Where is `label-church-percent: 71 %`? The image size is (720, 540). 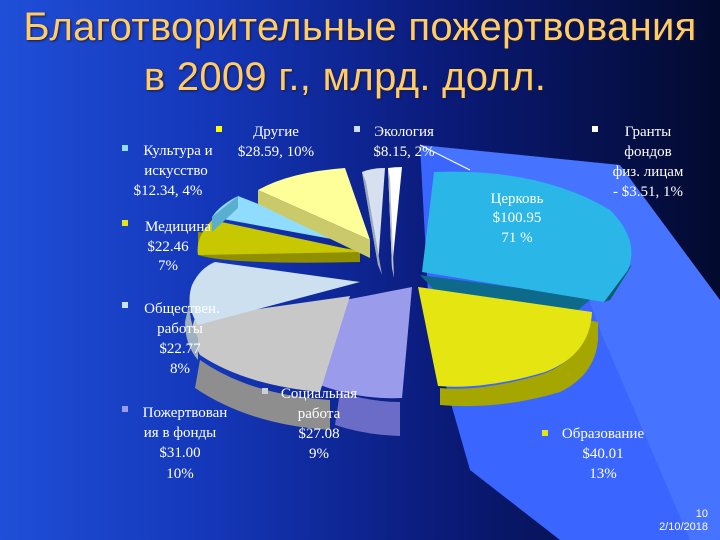 label-church-percent: 71 % is located at coordinates (516, 238).